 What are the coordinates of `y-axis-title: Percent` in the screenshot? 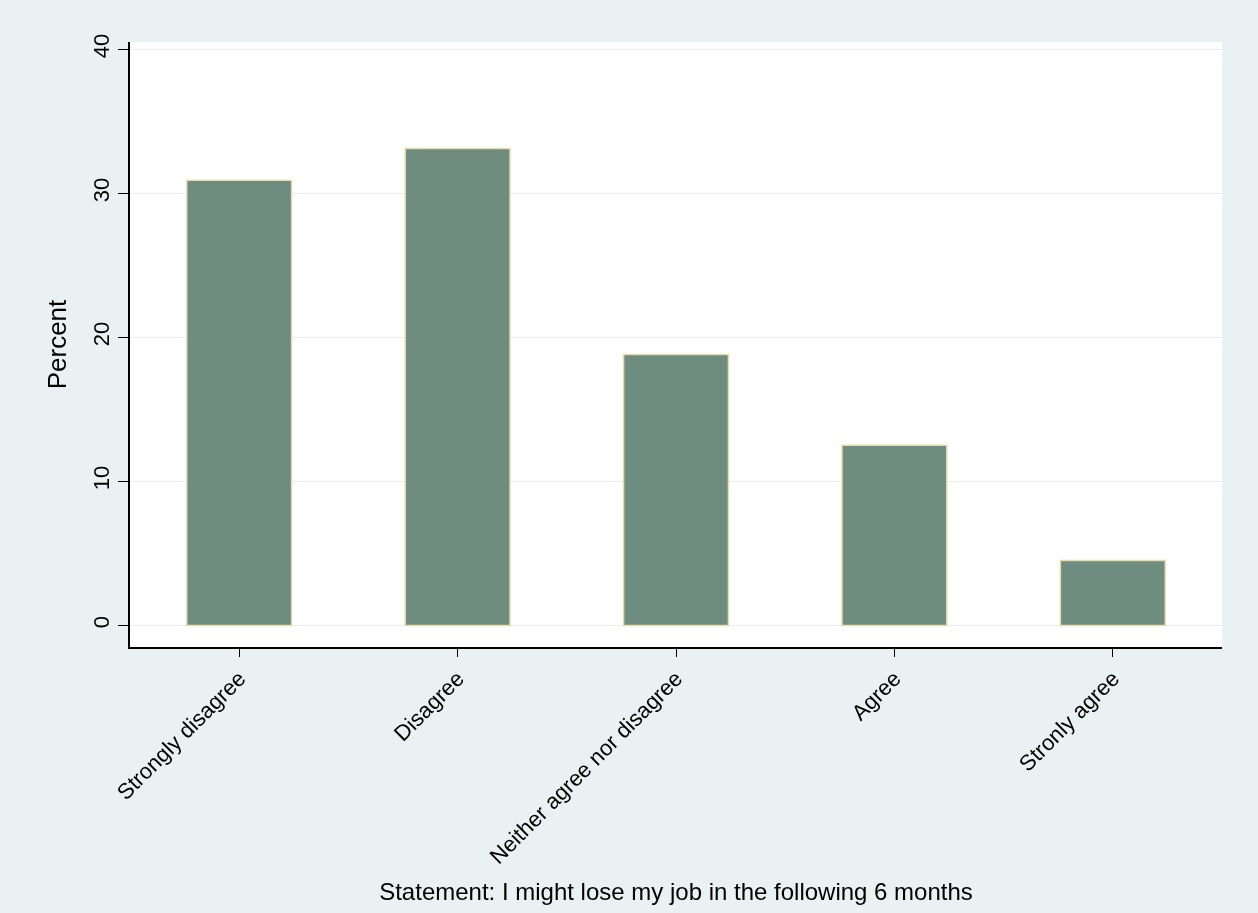 It's located at (57, 344).